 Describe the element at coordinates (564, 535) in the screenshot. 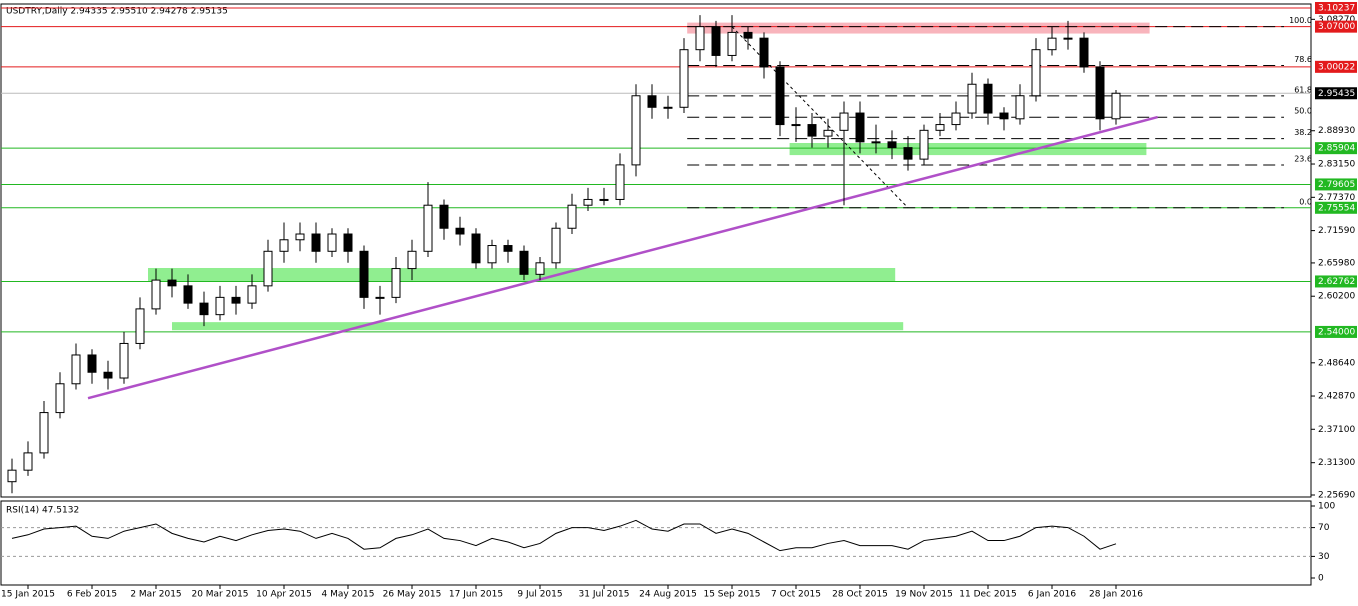

I see `rsi-line` at that location.